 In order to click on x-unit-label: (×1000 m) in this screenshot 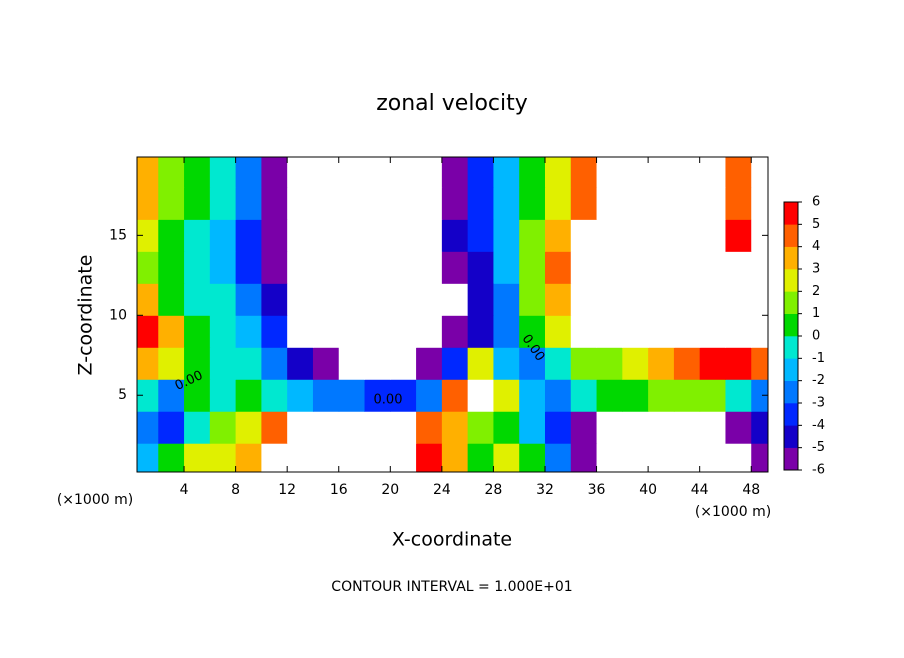, I will do `click(95, 500)`.